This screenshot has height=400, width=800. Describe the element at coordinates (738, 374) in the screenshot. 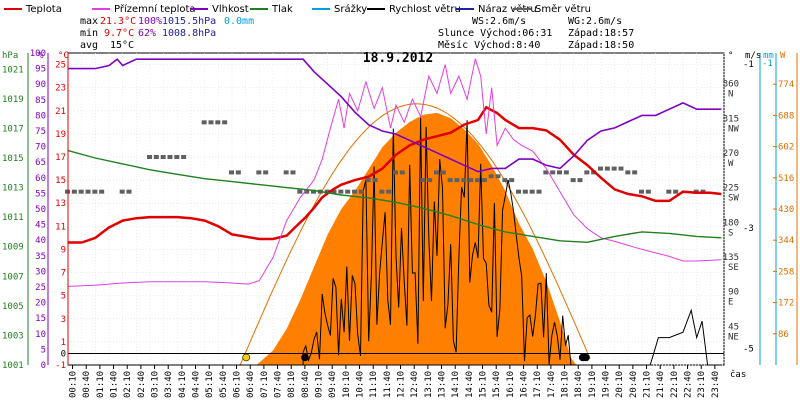

I see `axis-unit-cas: čas` at that location.